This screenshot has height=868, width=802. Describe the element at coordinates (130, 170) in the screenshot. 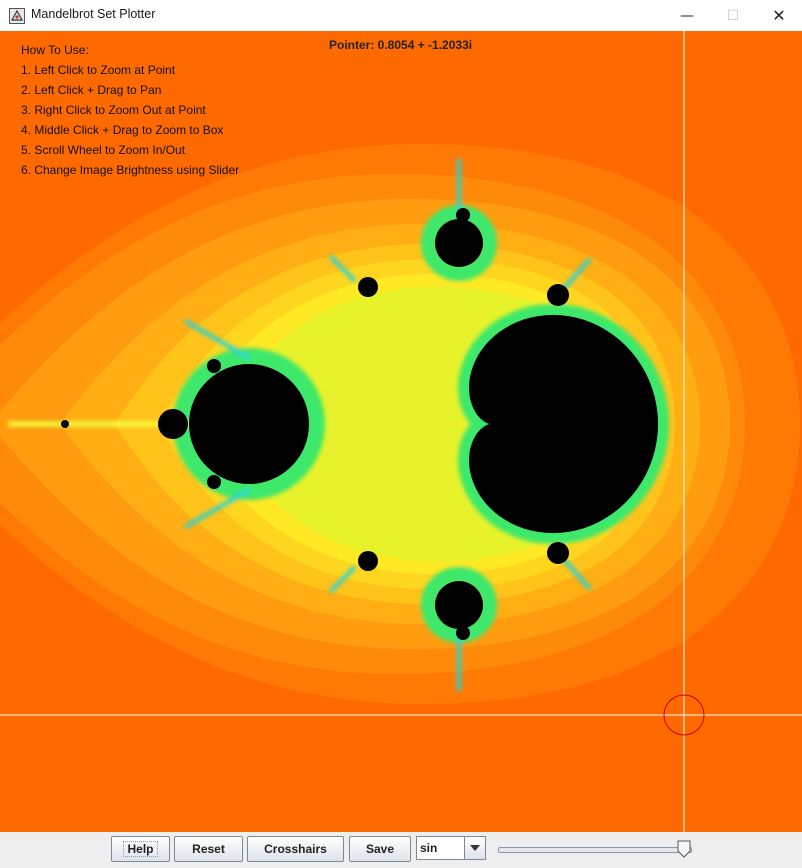

I see `instruction-line: 6. Change Image Brightness using Slider` at that location.